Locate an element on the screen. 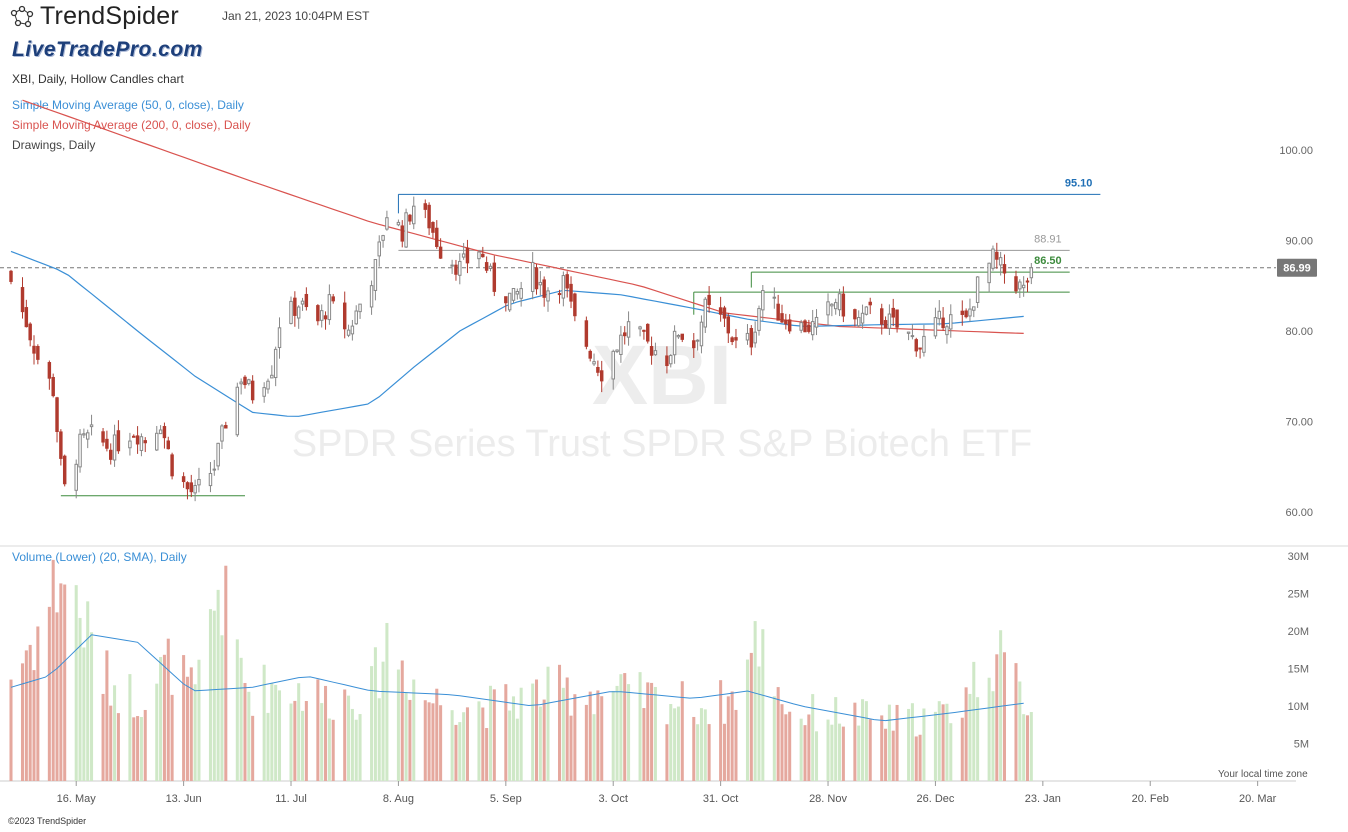 The width and height of the screenshot is (1348, 832). watermark-ticker: XBI is located at coordinates (662, 375).